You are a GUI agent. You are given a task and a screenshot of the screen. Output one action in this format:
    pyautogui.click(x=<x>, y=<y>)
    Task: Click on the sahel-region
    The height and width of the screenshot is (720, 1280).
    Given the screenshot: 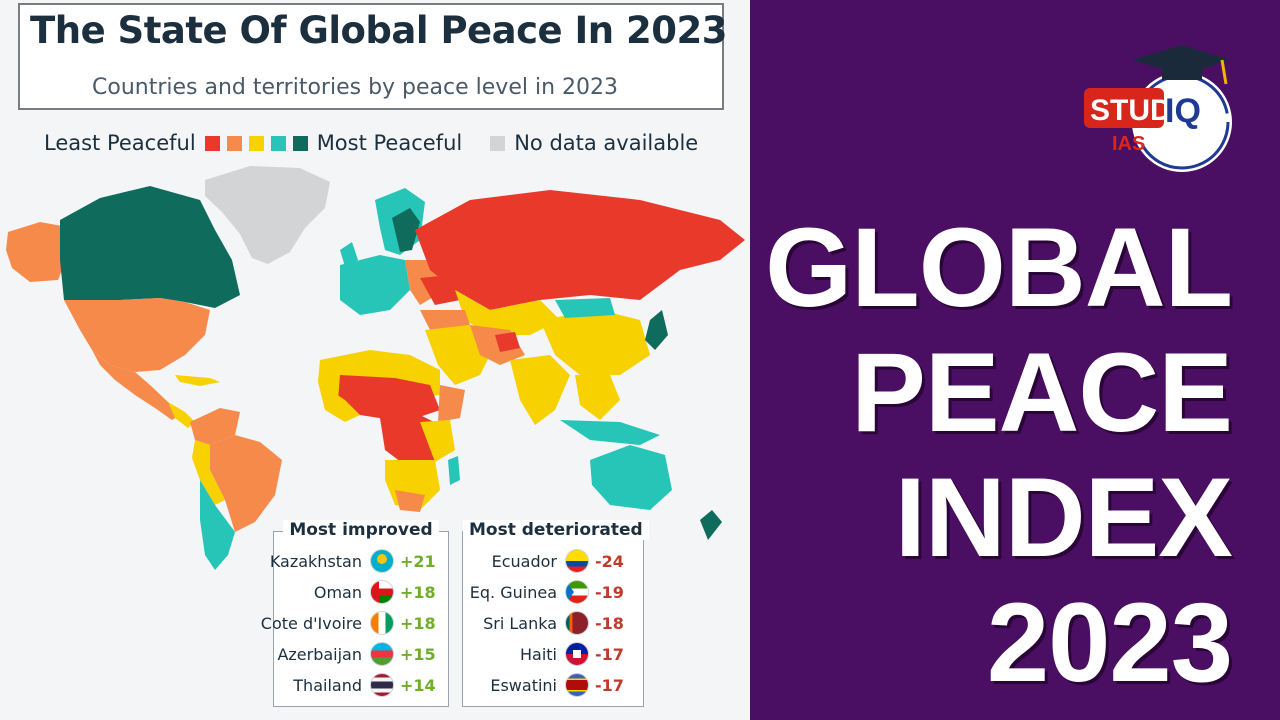 What is the action you would take?
    pyautogui.click(x=389, y=398)
    